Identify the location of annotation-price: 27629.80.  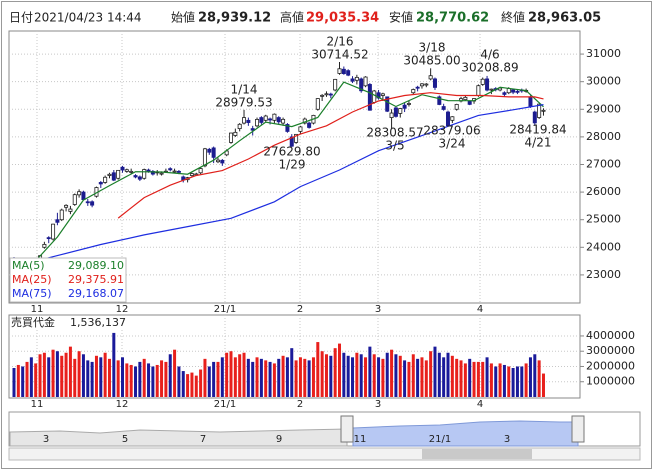
(291, 152).